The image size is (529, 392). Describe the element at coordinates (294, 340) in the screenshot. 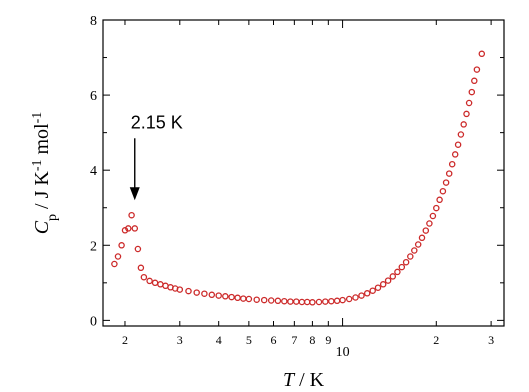

I see `x-tick-label: 7` at that location.